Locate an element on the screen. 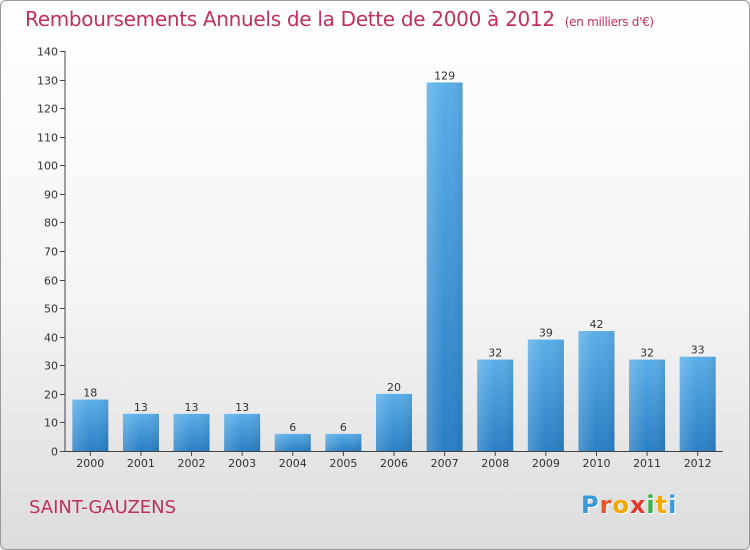 This screenshot has height=550, width=750. x-tick-label: 2004 is located at coordinates (293, 463).